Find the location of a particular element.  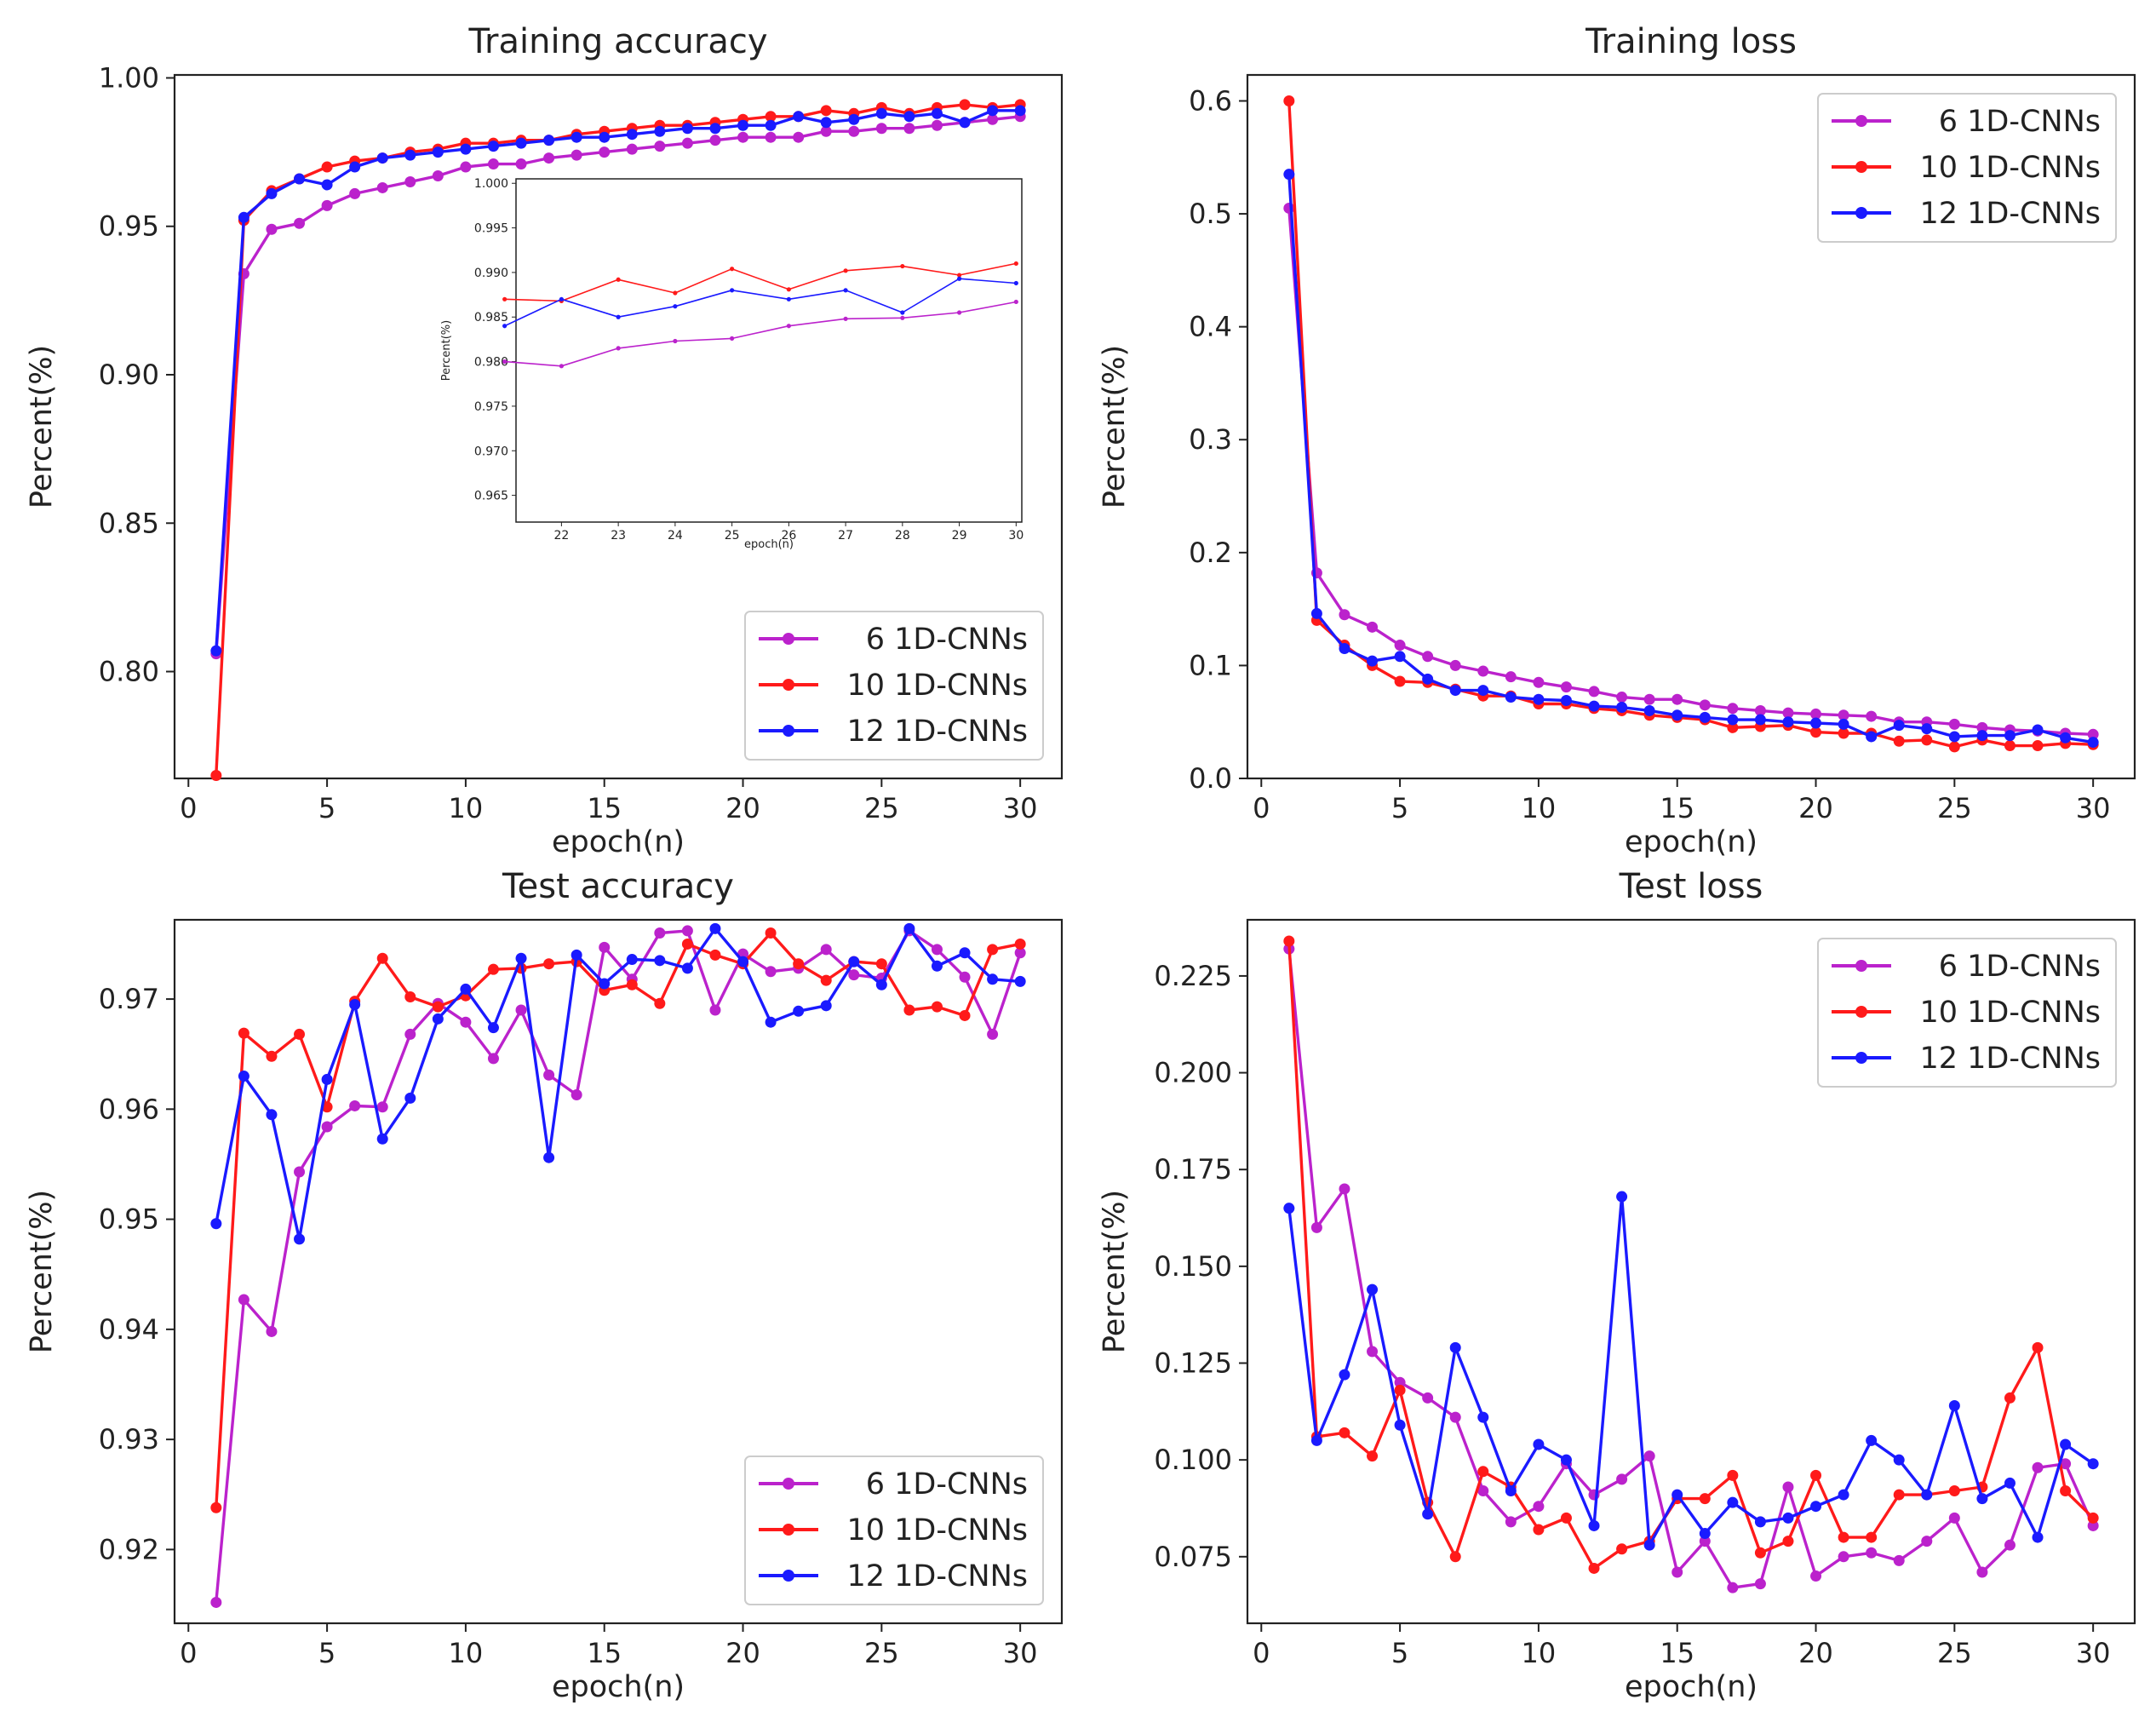

train_acc_inset-xtick-label: 25 is located at coordinates (732, 536).